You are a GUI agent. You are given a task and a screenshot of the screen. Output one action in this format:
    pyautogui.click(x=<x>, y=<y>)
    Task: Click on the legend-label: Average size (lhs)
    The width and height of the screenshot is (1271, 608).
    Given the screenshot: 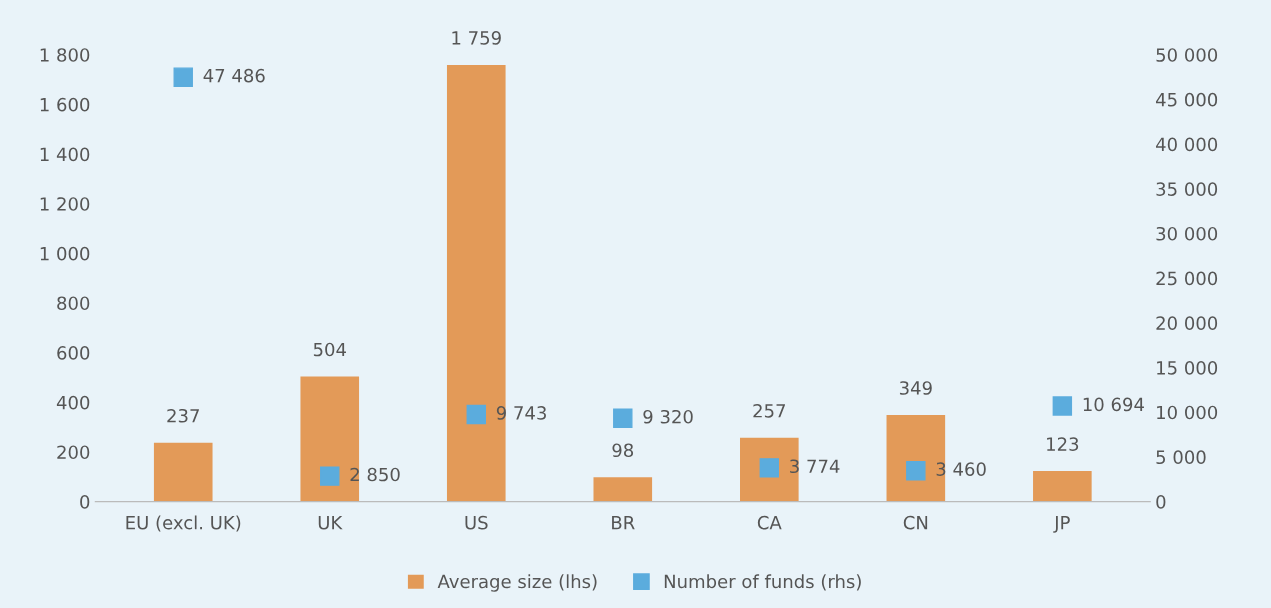 What is the action you would take?
    pyautogui.click(x=517, y=583)
    